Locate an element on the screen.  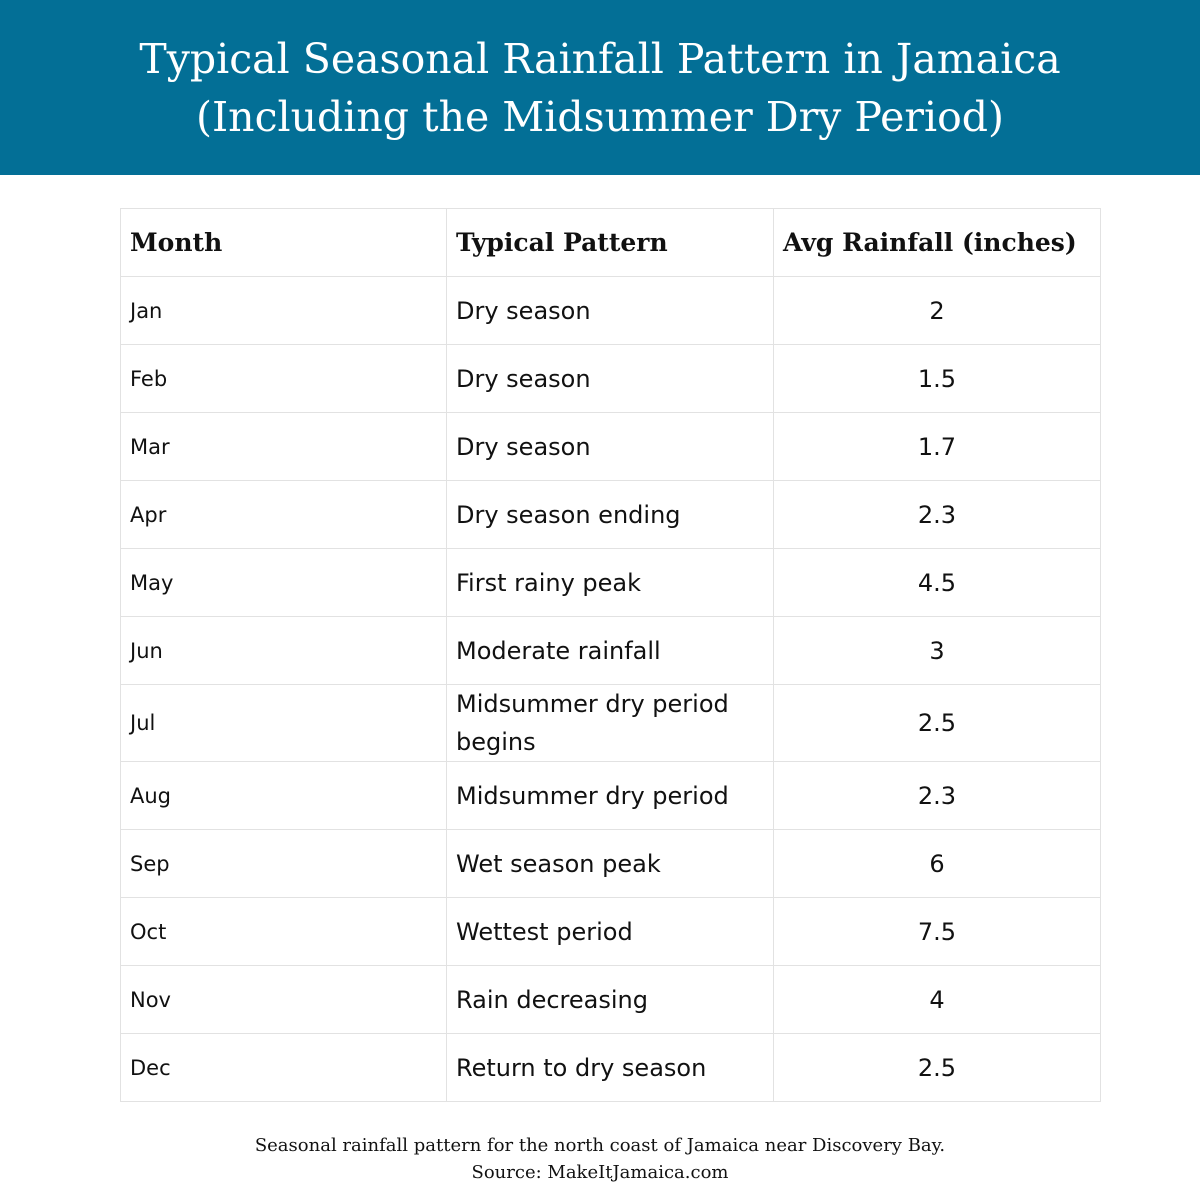
month-cell: Oct is located at coordinates (283, 931).